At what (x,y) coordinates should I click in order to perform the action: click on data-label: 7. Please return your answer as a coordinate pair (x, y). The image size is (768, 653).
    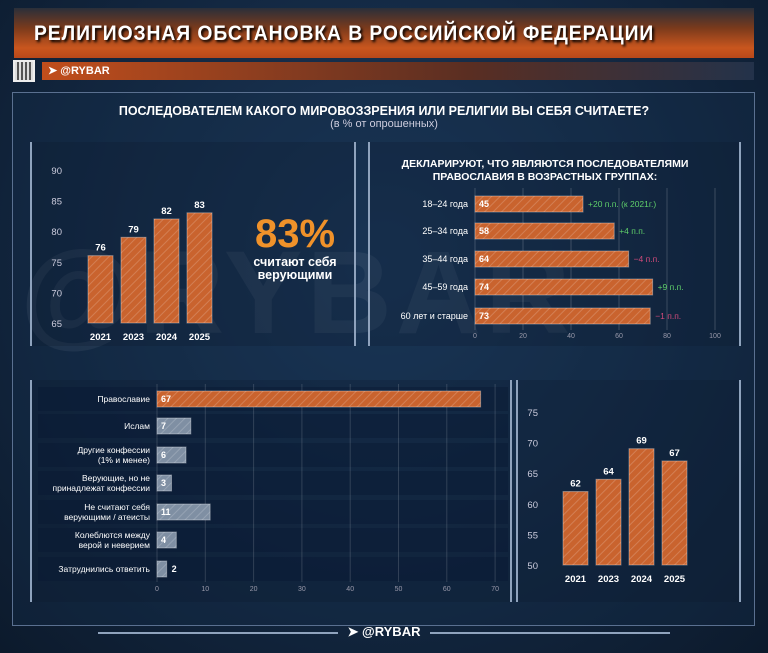
    Looking at the image, I should click on (163, 426).